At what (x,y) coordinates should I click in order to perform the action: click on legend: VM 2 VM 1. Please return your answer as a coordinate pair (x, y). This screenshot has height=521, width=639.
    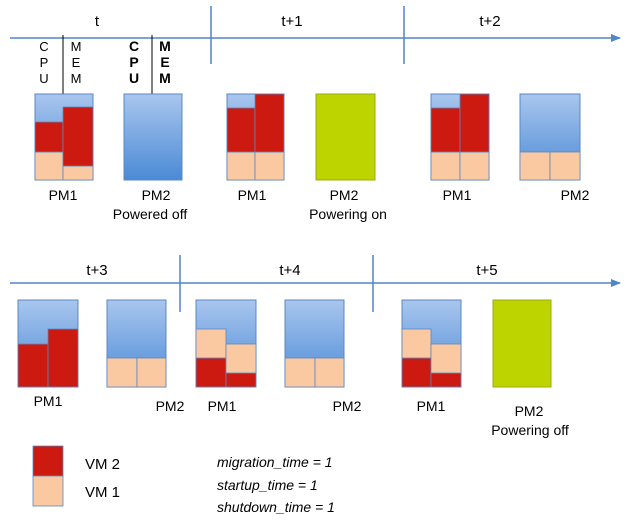
    Looking at the image, I should click on (76, 476).